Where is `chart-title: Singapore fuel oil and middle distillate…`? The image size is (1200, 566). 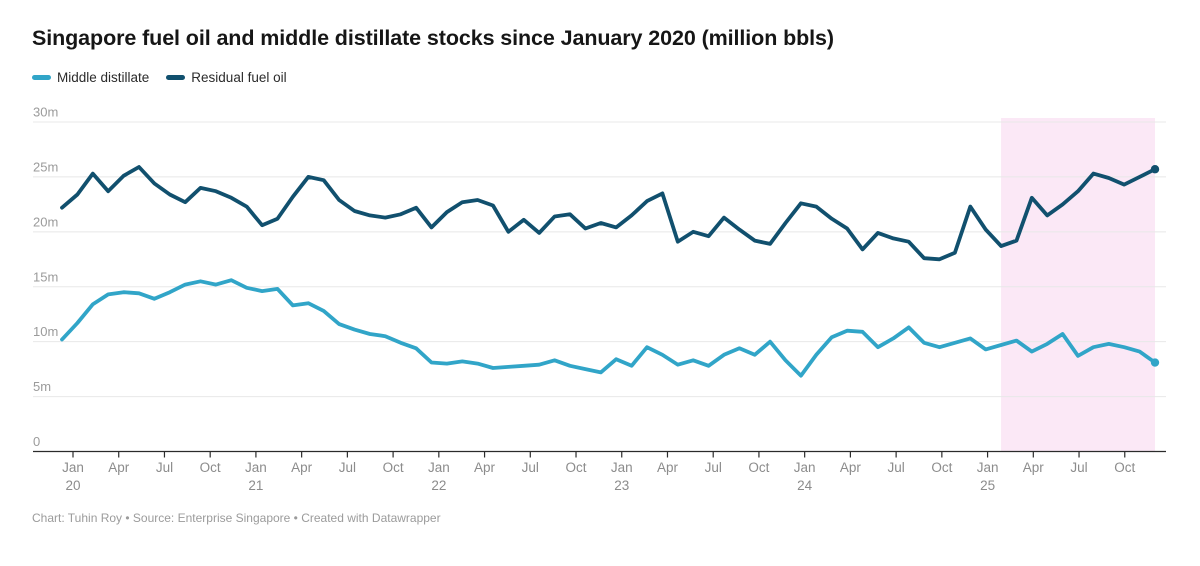
chart-title: Singapore fuel oil and middle distillate… is located at coordinates (433, 38).